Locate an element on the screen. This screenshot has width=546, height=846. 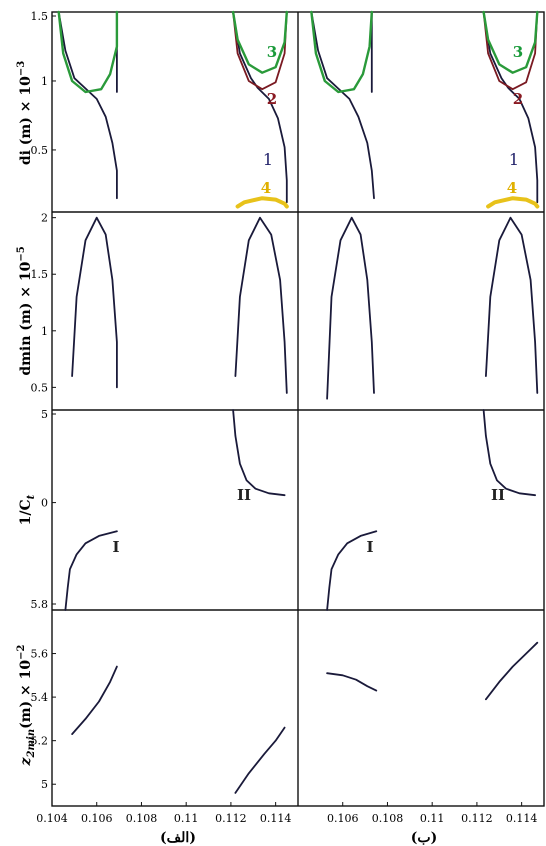
annotation-2-0: 2 is located at coordinates (272, 99).